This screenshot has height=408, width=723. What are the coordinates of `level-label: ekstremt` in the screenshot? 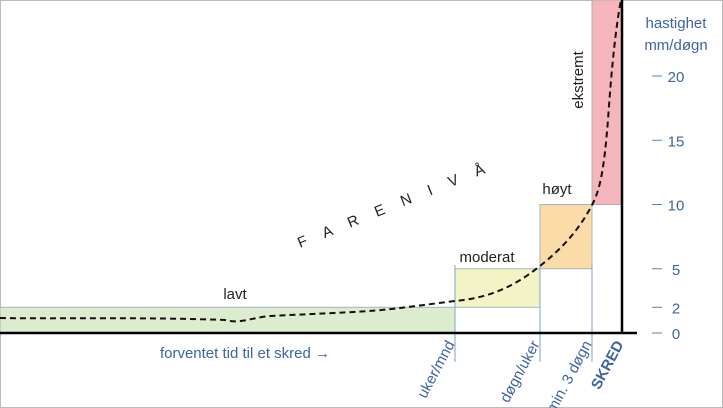 It's located at (578, 79).